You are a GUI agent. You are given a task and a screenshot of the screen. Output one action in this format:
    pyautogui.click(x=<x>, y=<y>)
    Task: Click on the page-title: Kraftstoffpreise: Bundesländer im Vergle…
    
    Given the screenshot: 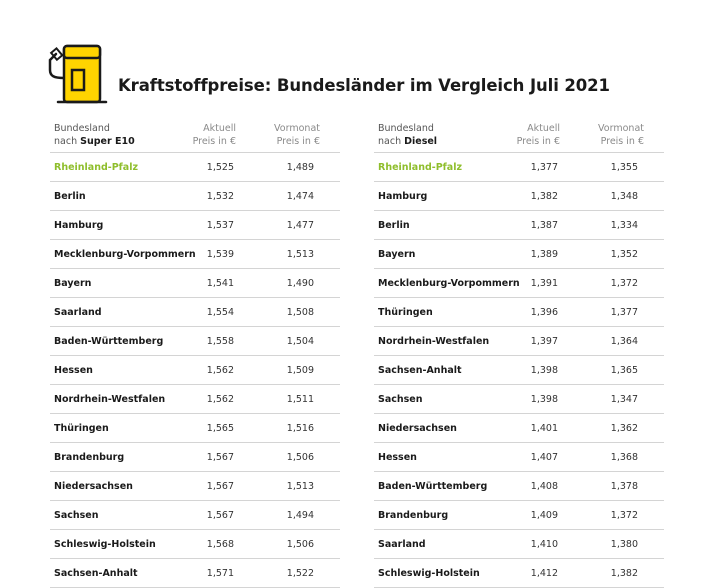 What is the action you would take?
    pyautogui.click(x=364, y=85)
    